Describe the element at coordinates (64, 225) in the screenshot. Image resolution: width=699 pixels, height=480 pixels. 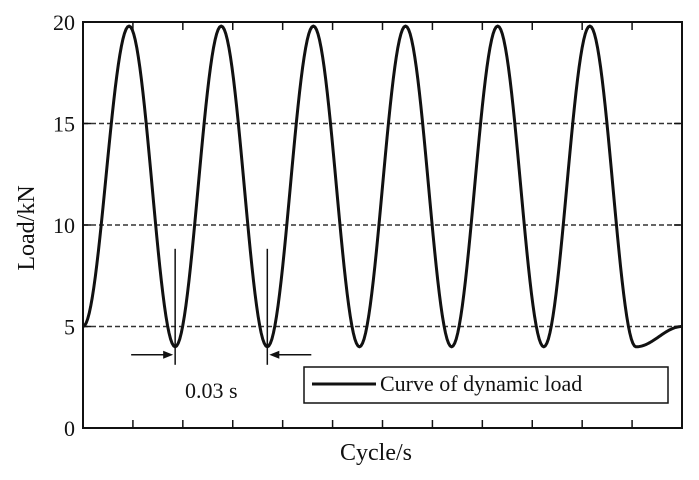
I see `y-tick-label: 10` at that location.